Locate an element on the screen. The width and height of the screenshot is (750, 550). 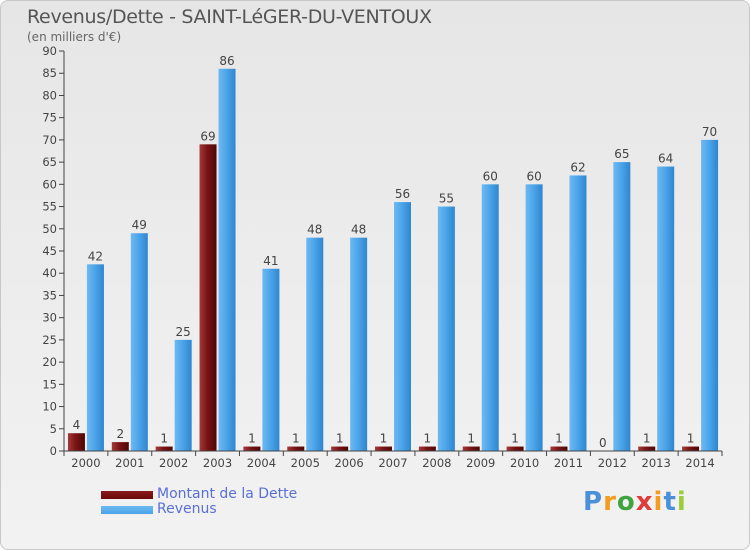
x-tick-label: 2009 is located at coordinates (480, 463).